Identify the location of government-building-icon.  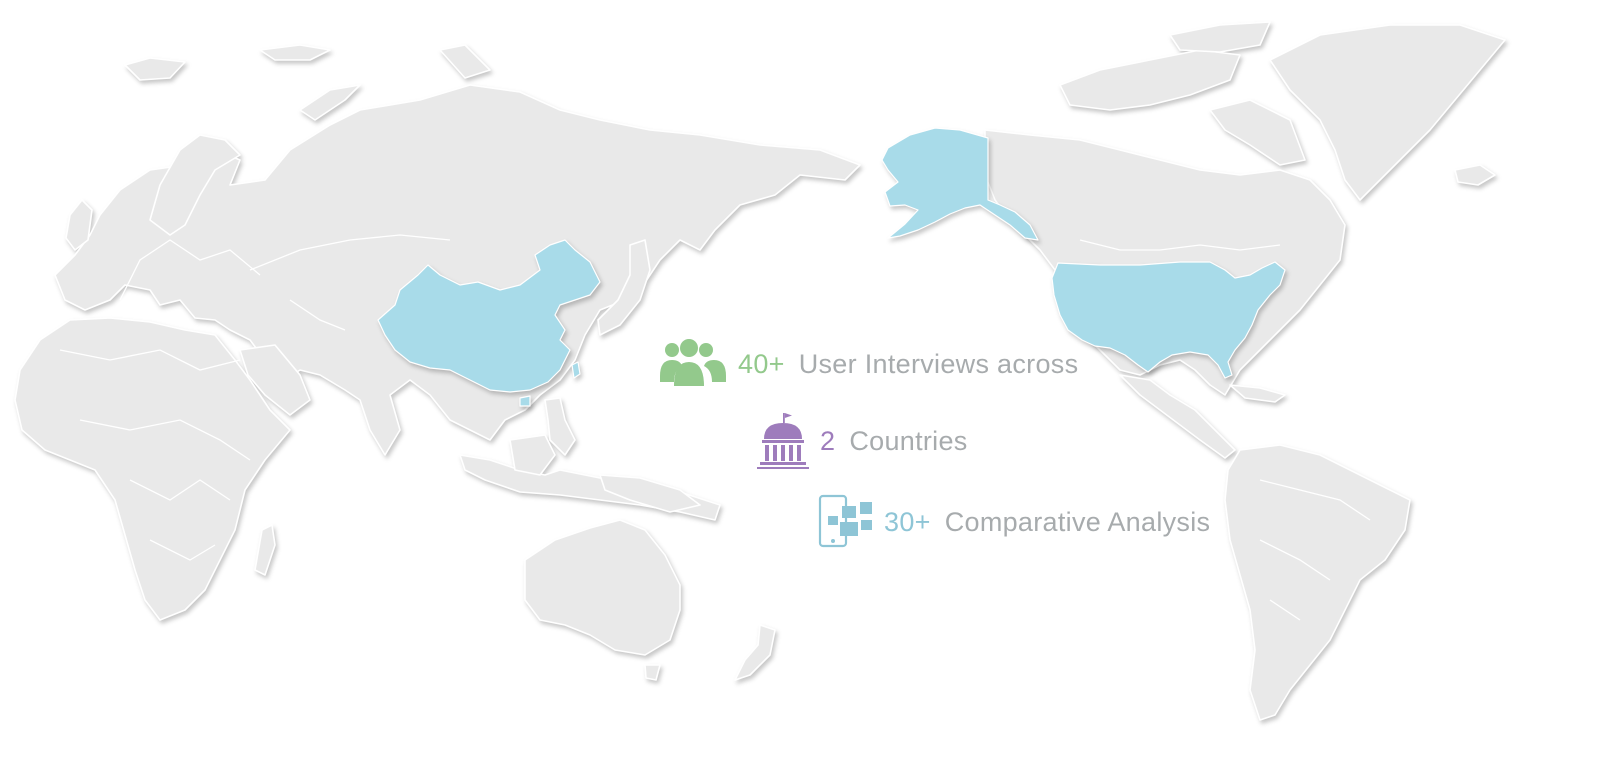
(783, 441).